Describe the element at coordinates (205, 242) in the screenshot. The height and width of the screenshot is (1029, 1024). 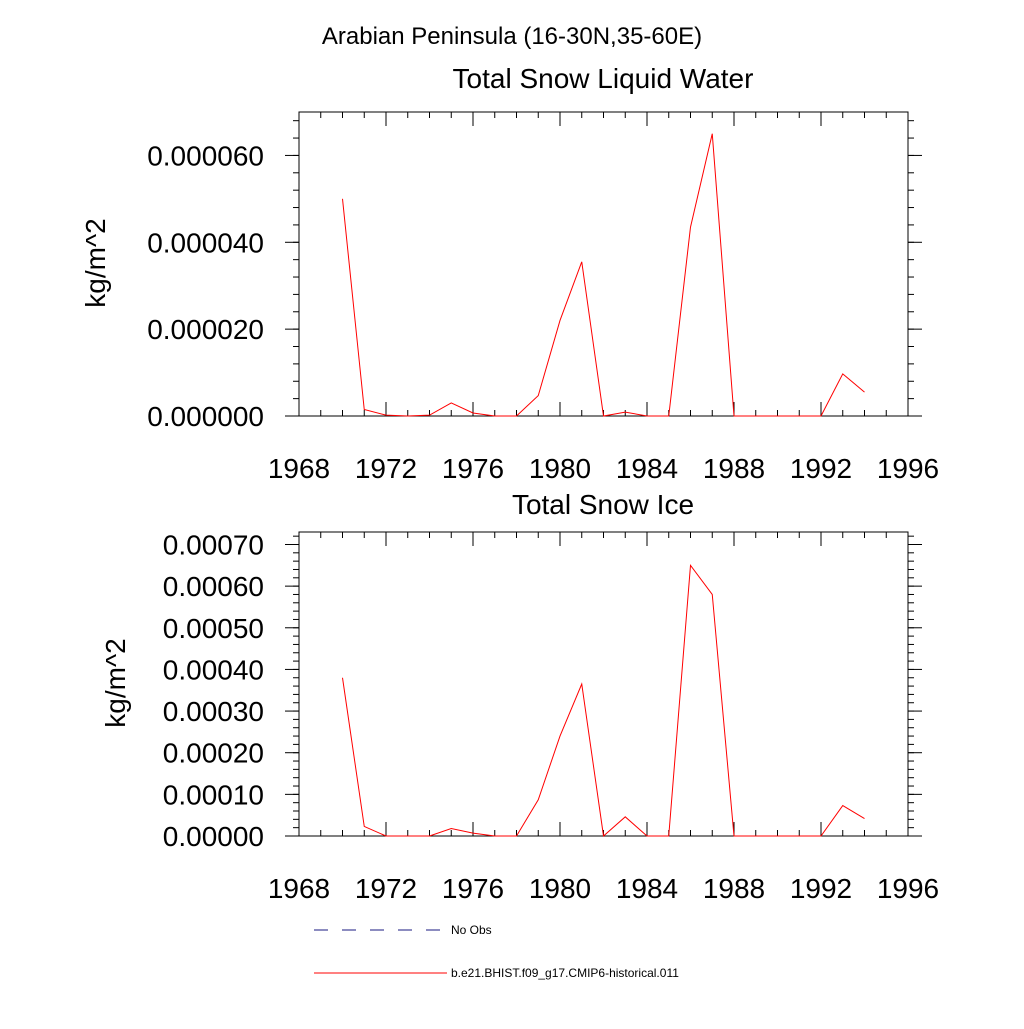
I see `y-tick-label: 0.000040` at that location.